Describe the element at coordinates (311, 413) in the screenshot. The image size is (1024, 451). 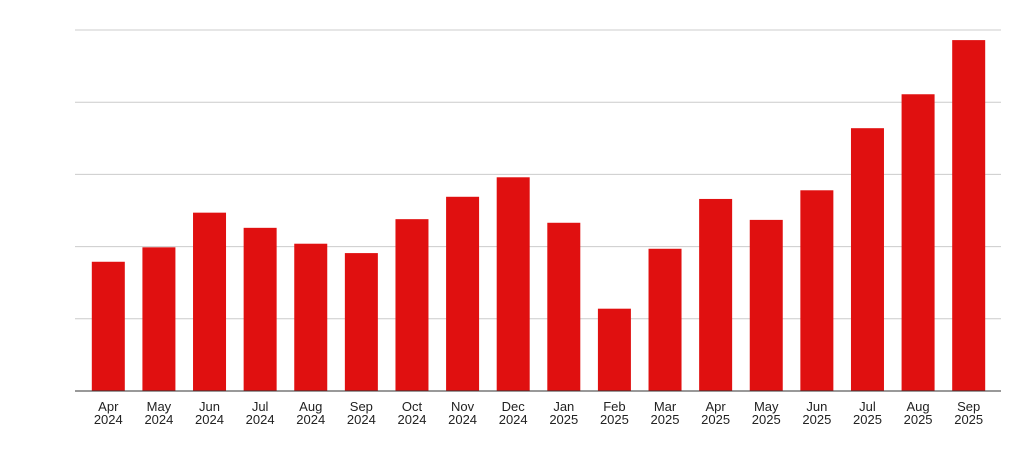
I see `x-tick-label: Aug 2024` at that location.